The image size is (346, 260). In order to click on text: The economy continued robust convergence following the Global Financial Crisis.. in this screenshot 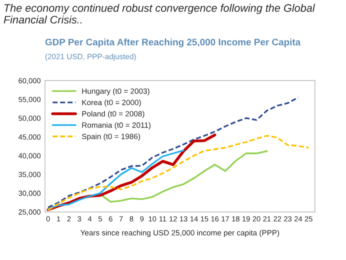, I will do `click(160, 14)`.